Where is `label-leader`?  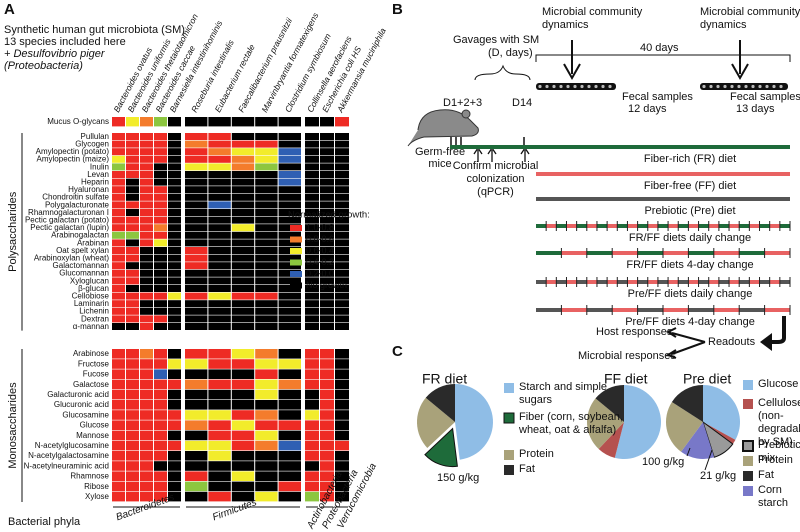
label-leader is located at coordinates (688, 452).